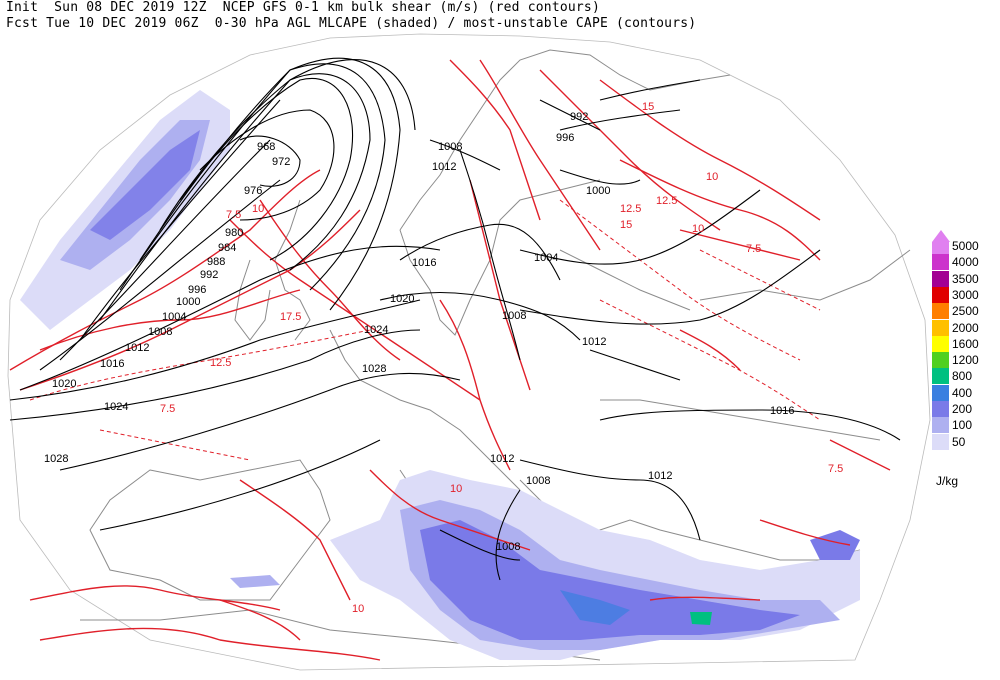  Describe the element at coordinates (216, 262) in the screenshot. I see `isobar-label: 988` at that location.